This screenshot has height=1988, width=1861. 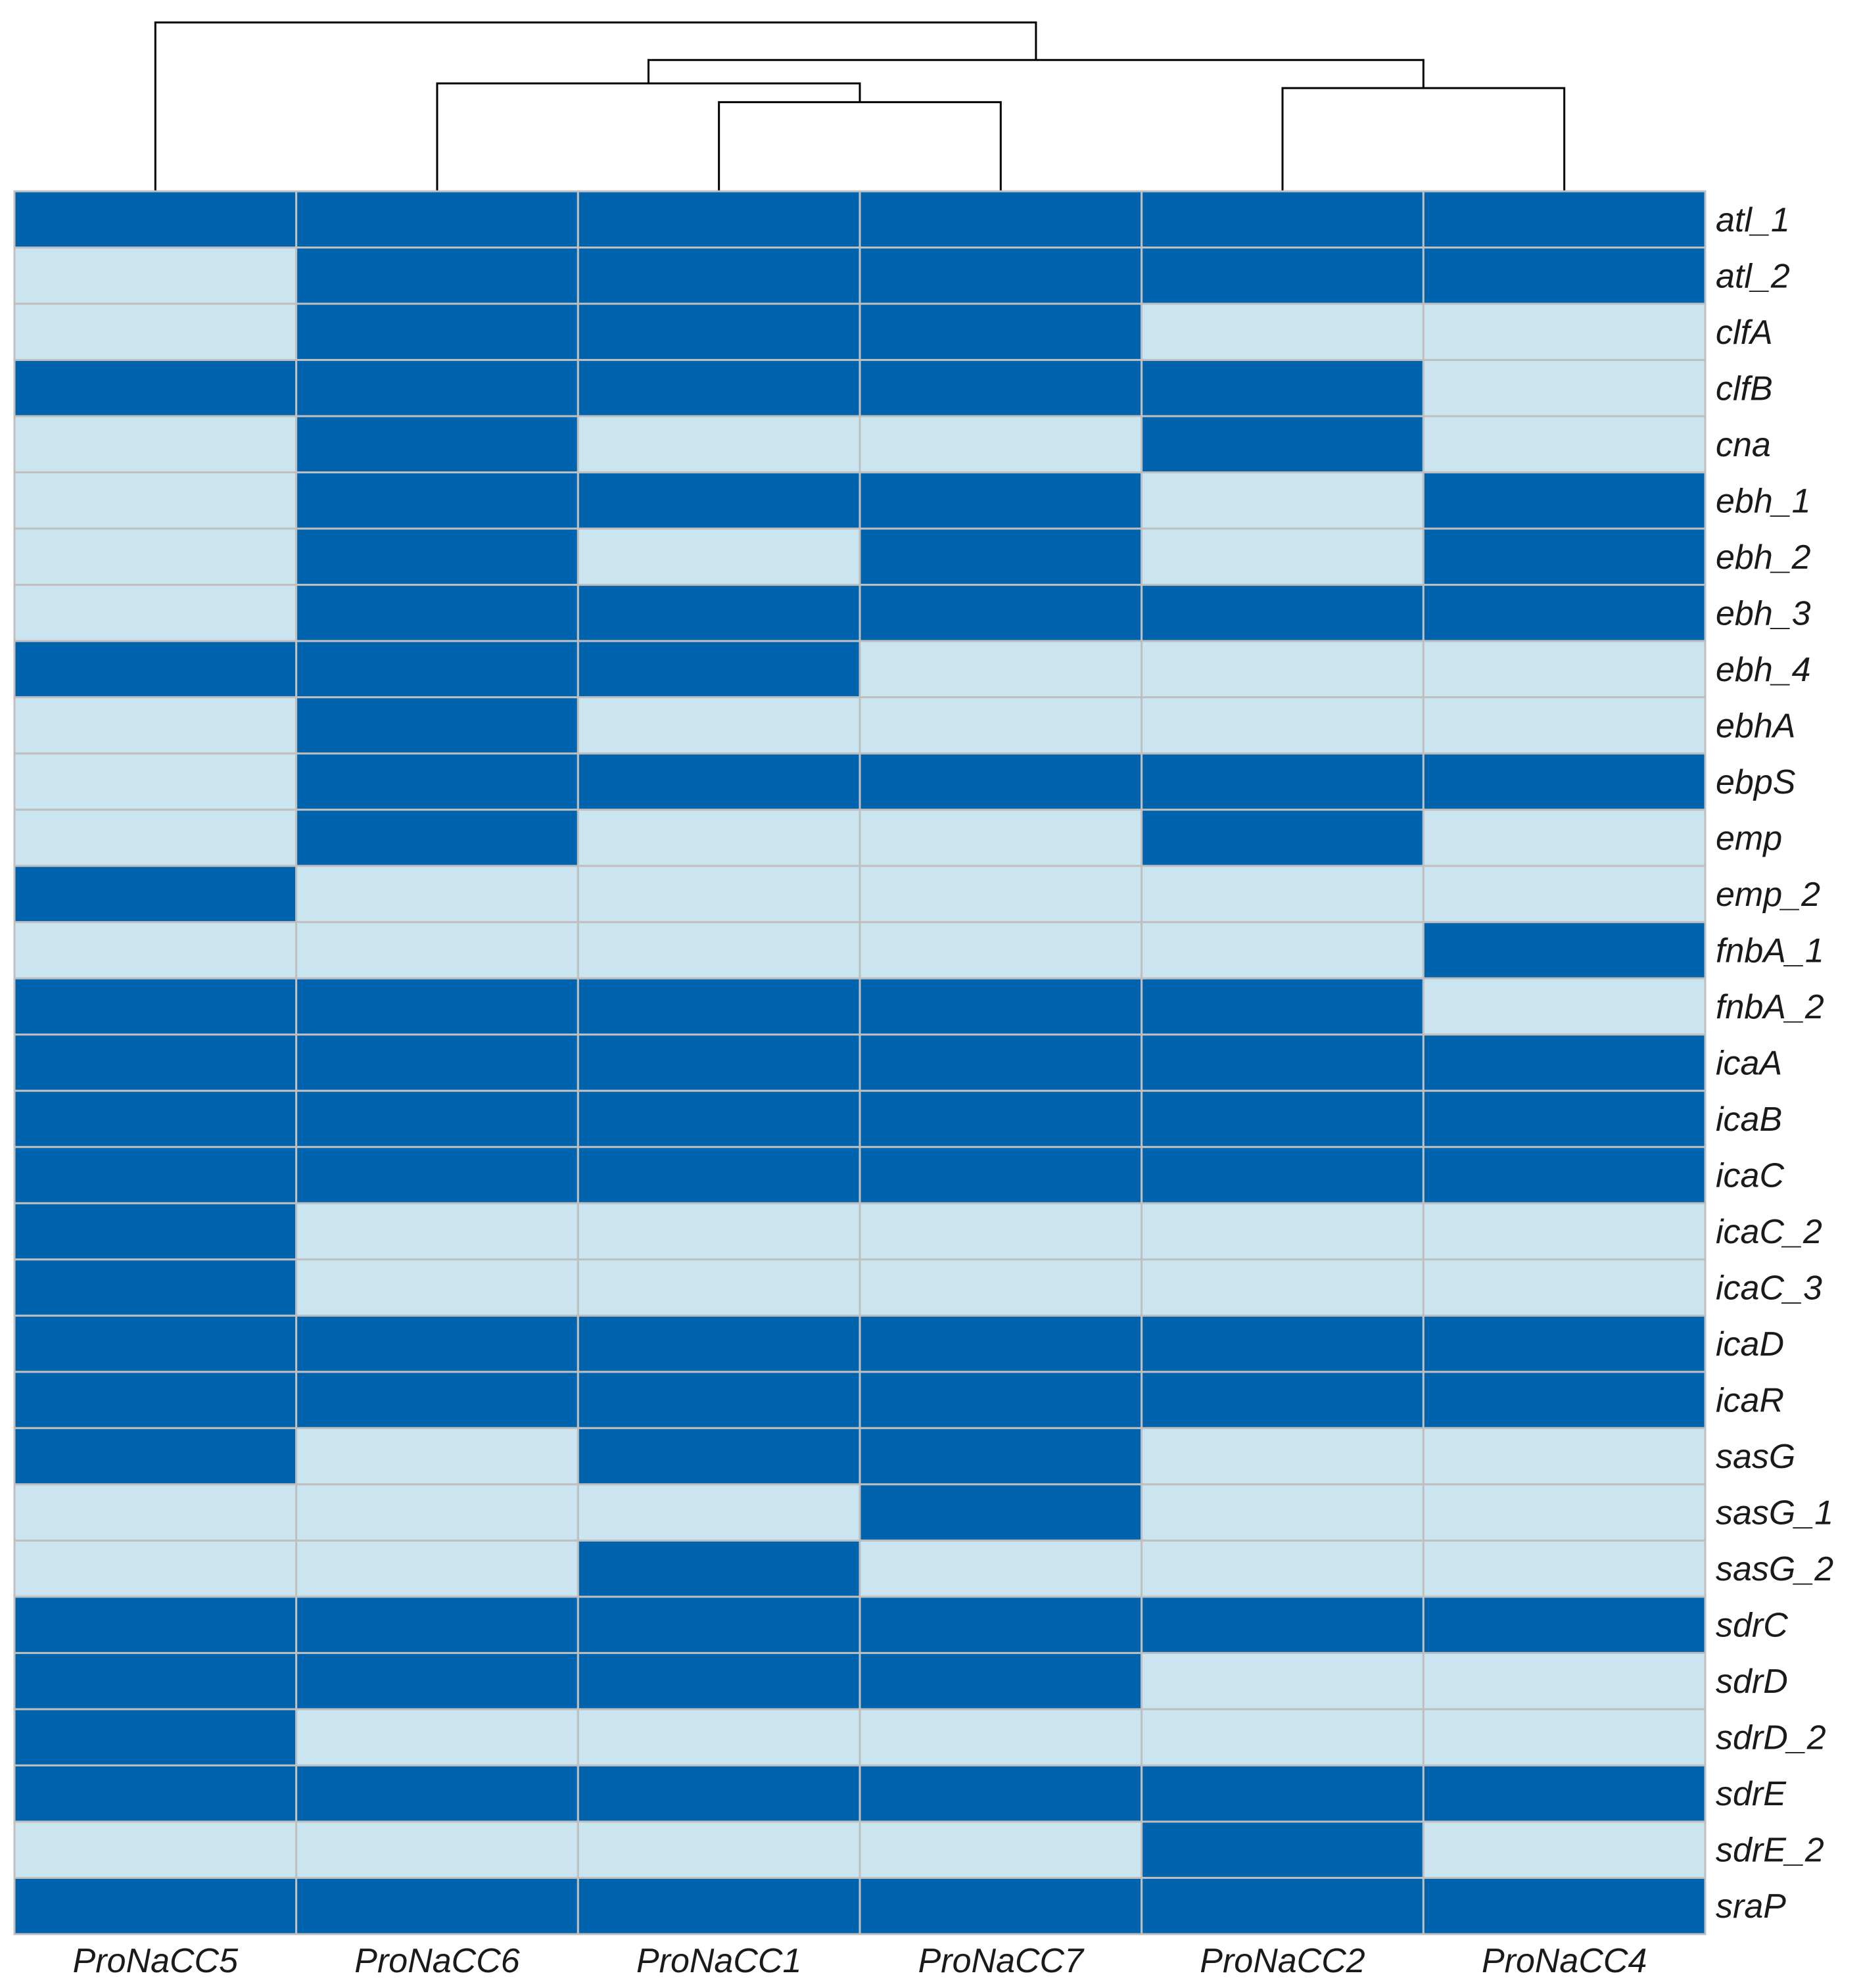 What do you see at coordinates (1755, 726) in the screenshot?
I see `row-label: ebhA` at bounding box center [1755, 726].